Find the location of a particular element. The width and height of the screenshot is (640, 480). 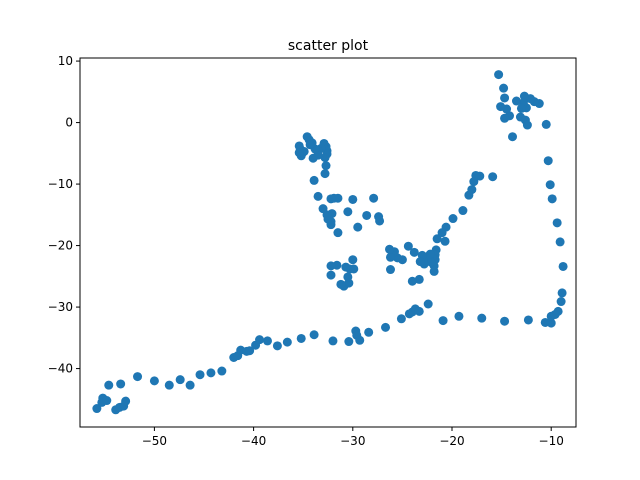

y-tick-label: −10 is located at coordinates (60, 184).